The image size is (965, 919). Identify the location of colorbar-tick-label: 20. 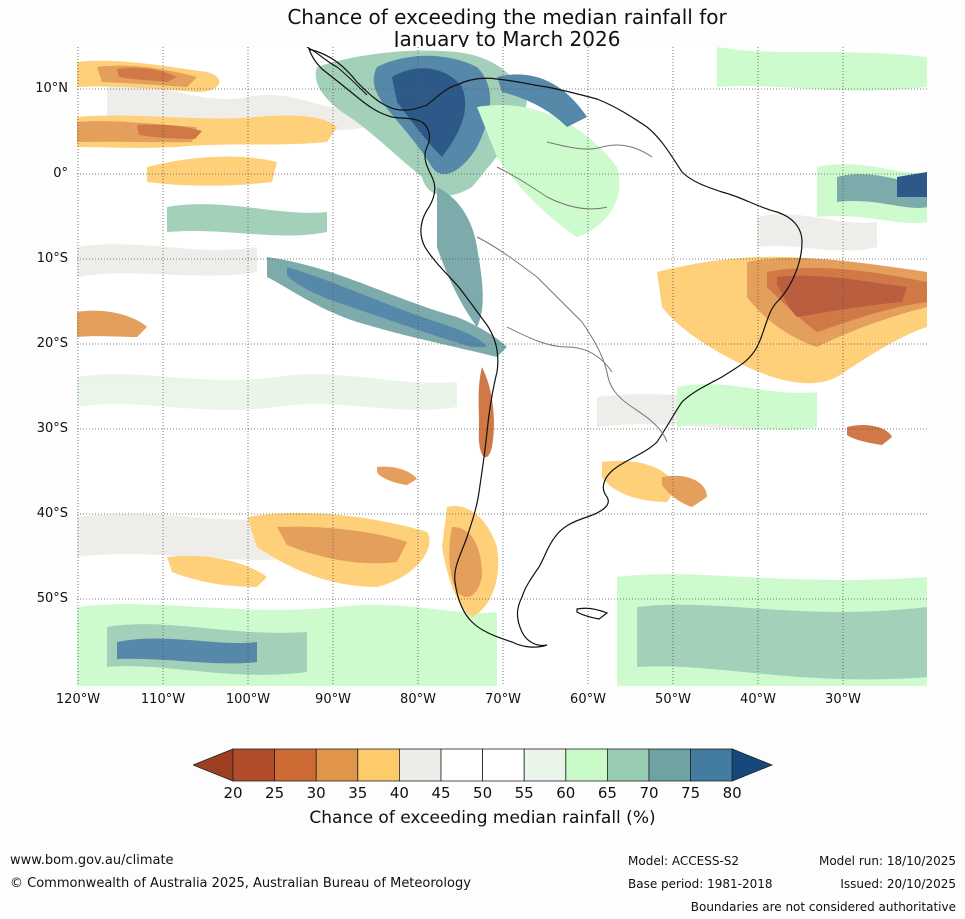
(233, 793).